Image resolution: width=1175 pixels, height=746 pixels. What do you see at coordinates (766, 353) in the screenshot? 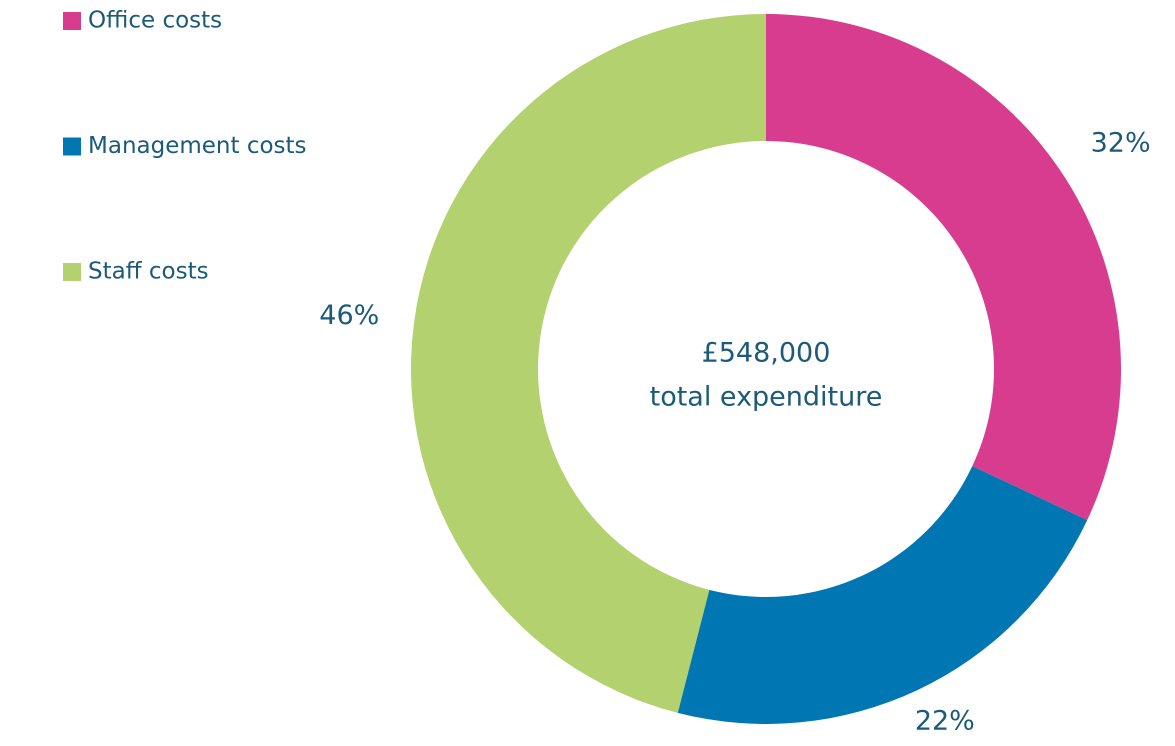
I see `center-label: £548,000` at bounding box center [766, 353].